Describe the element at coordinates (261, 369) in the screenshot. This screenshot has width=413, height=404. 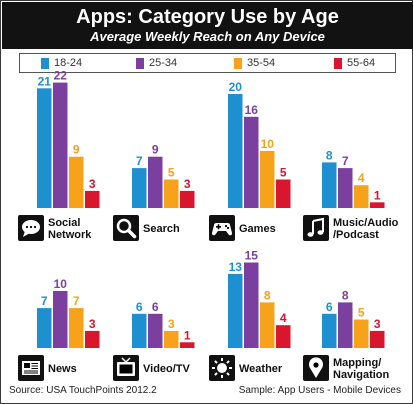
I see `category-label: Weather` at that location.